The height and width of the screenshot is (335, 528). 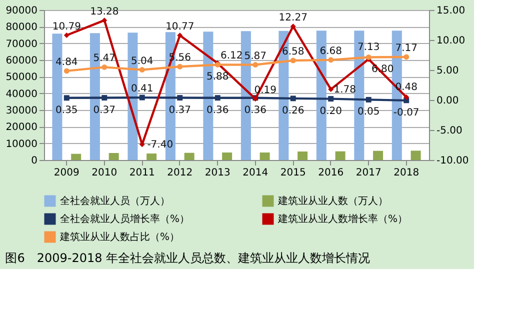 I want to click on y-tick-label: 50000, so click(x=22, y=78).